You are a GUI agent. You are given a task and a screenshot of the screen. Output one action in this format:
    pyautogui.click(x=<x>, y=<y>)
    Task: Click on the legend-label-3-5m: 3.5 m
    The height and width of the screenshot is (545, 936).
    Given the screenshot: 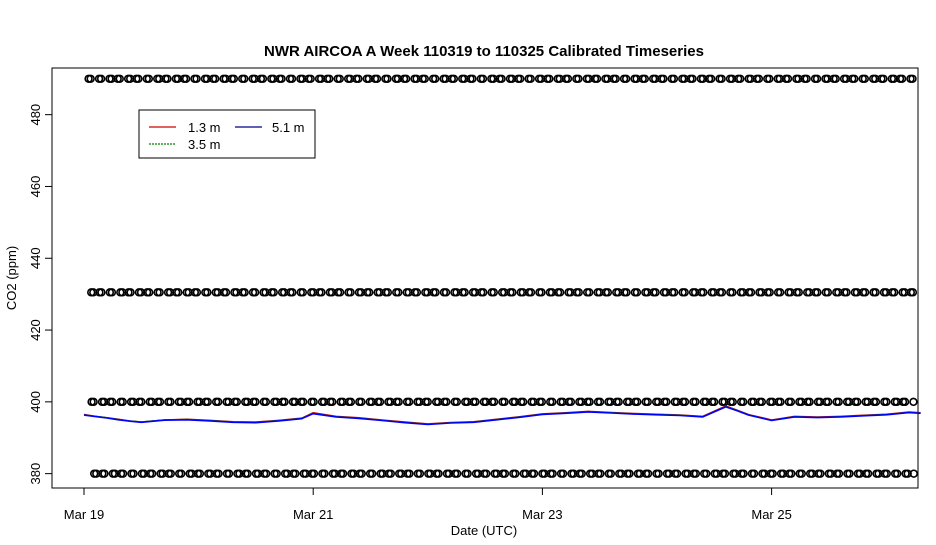 What is the action you would take?
    pyautogui.click(x=204, y=144)
    